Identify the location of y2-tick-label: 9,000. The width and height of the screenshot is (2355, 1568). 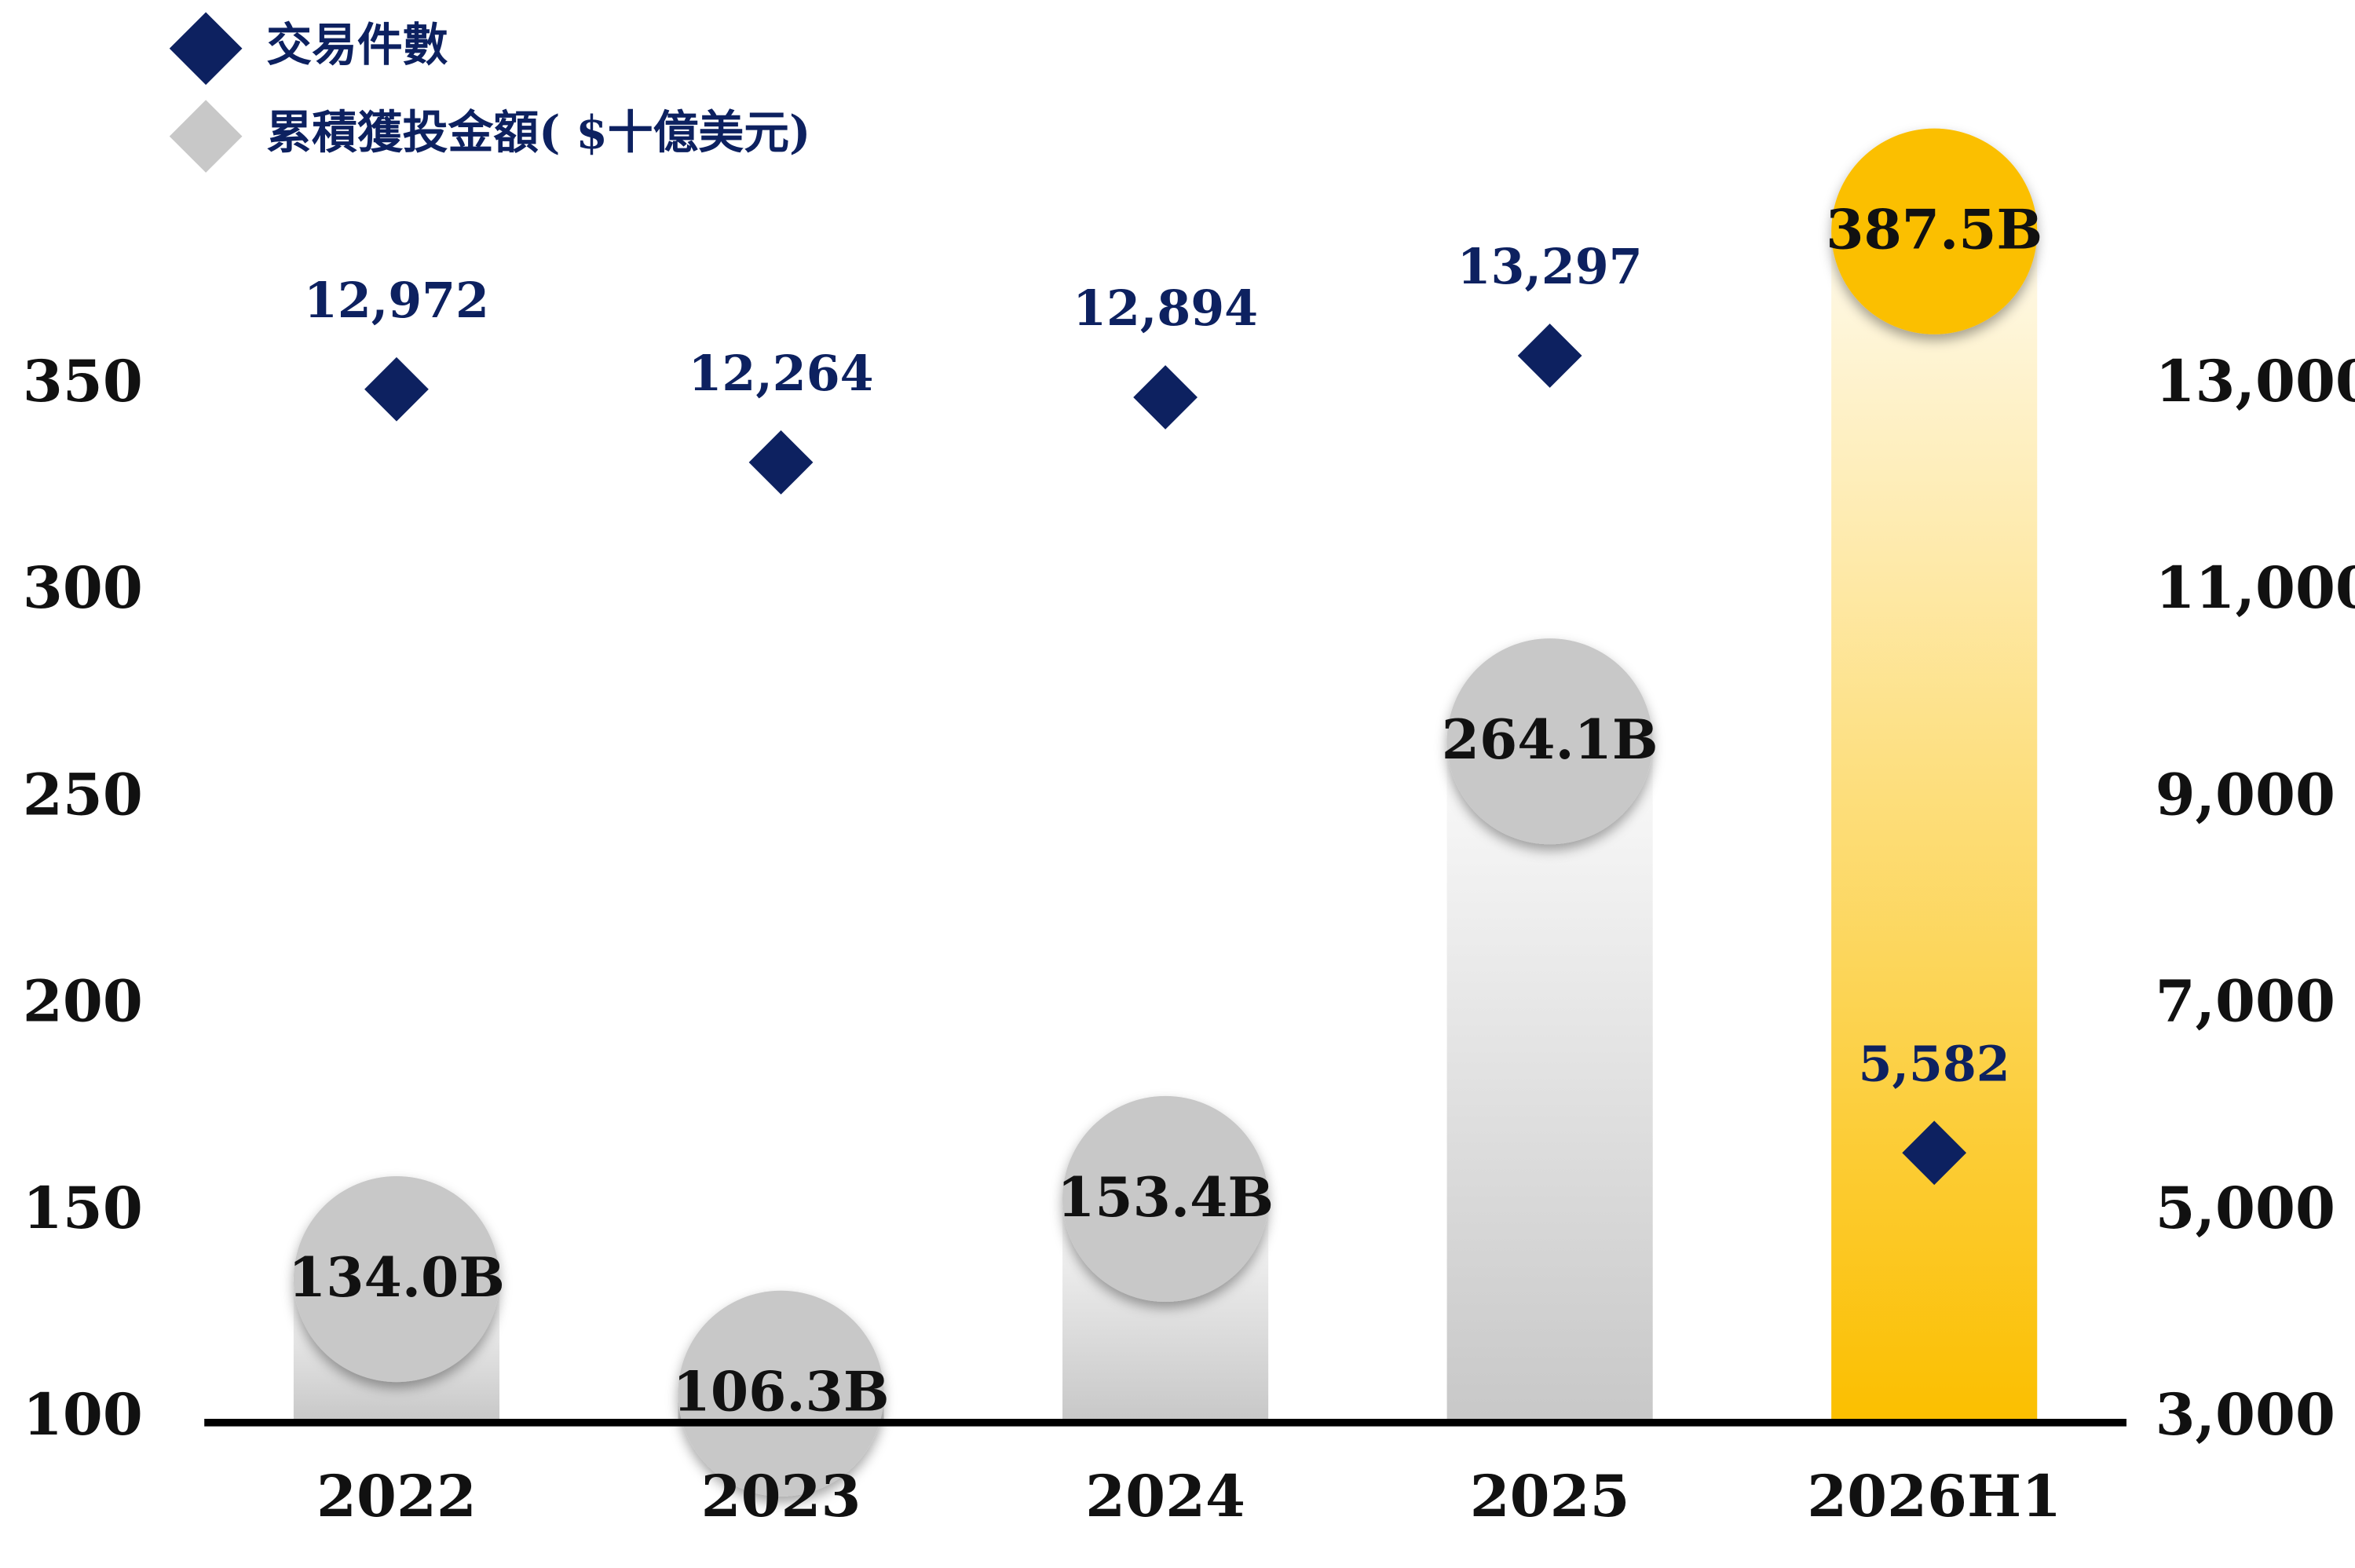
(2245, 794).